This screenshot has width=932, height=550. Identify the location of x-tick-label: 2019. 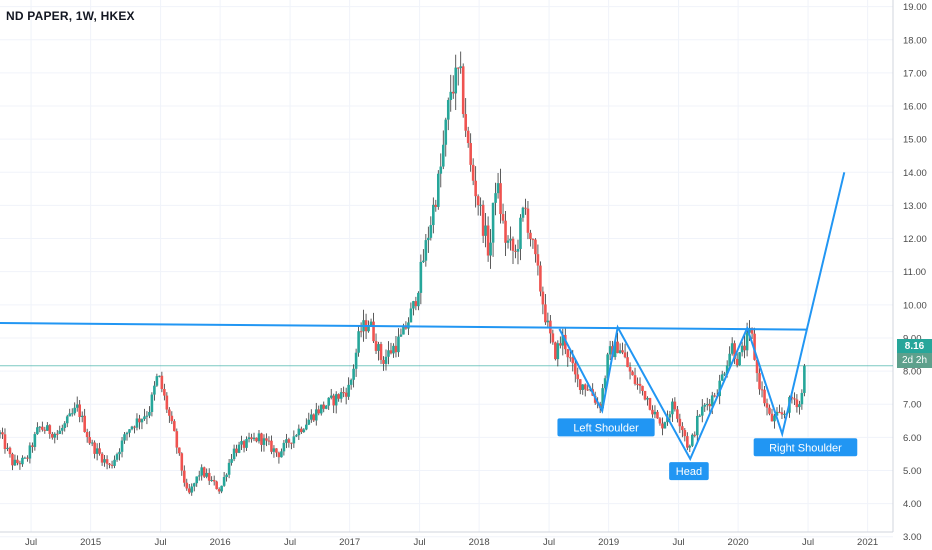
(608, 542).